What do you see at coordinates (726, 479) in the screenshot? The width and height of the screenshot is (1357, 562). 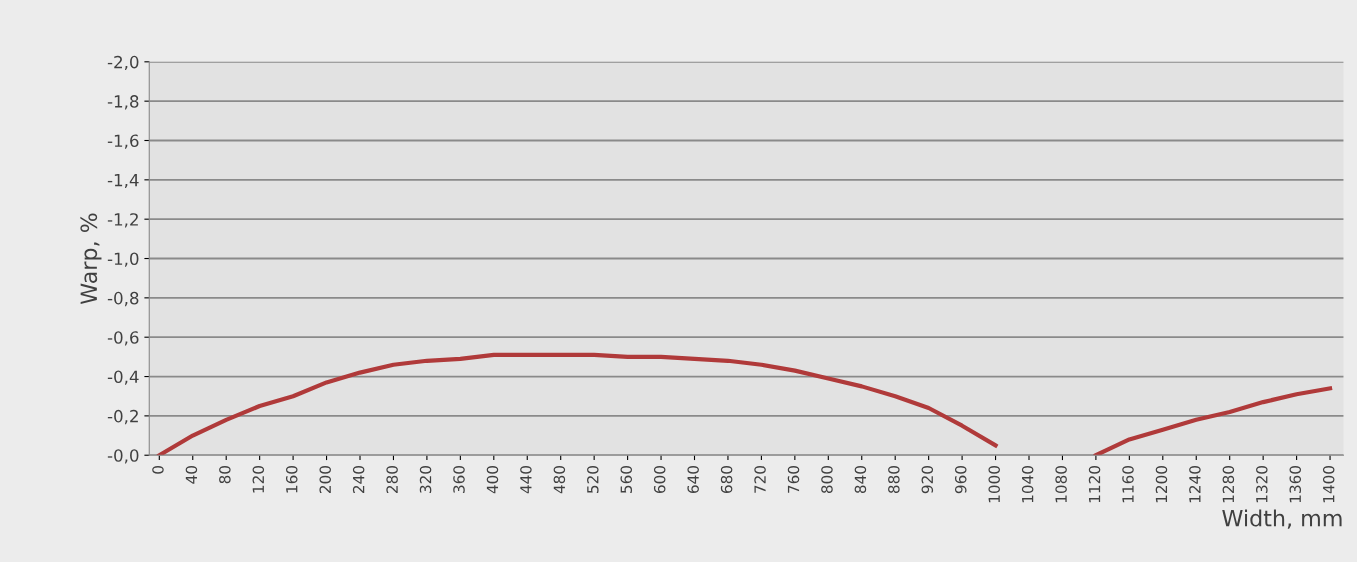 I see `x-tick-label: 680` at bounding box center [726, 479].